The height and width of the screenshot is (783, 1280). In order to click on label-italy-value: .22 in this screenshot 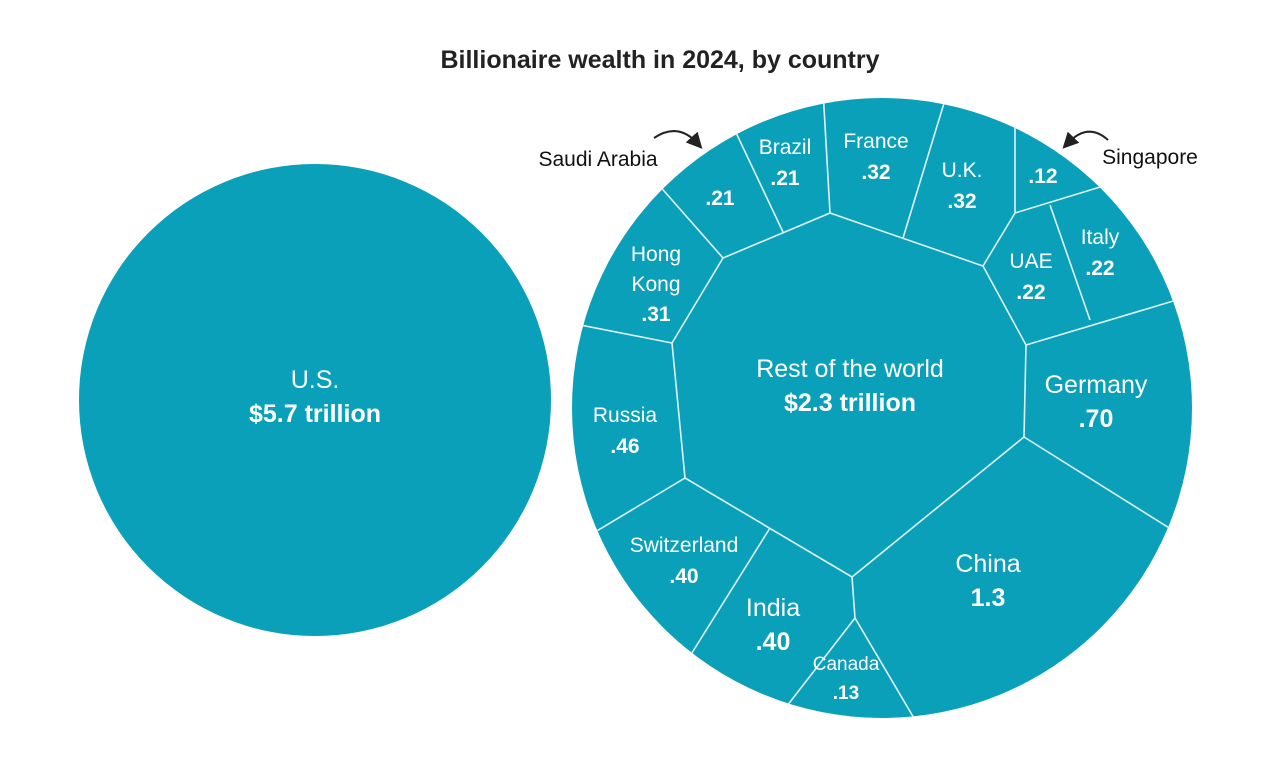, I will do `click(1099, 268)`.